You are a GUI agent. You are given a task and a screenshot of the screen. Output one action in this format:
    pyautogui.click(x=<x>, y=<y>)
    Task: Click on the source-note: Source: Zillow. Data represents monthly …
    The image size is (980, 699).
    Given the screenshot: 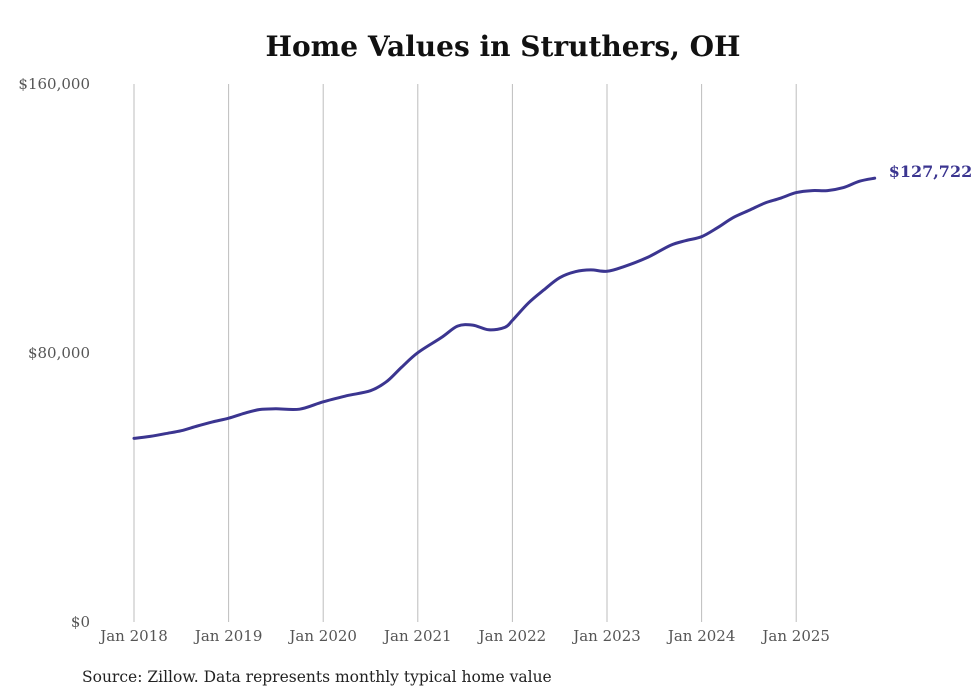 What is the action you would take?
    pyautogui.click(x=317, y=677)
    